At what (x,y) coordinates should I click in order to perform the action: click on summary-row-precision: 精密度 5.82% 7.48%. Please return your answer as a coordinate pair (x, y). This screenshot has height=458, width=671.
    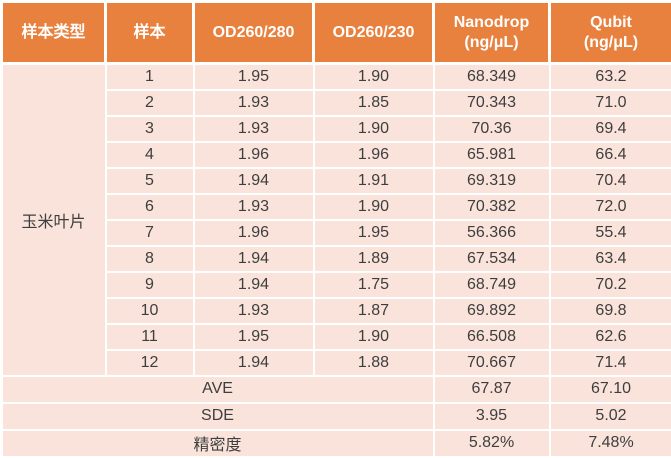
    Looking at the image, I should click on (336, 443).